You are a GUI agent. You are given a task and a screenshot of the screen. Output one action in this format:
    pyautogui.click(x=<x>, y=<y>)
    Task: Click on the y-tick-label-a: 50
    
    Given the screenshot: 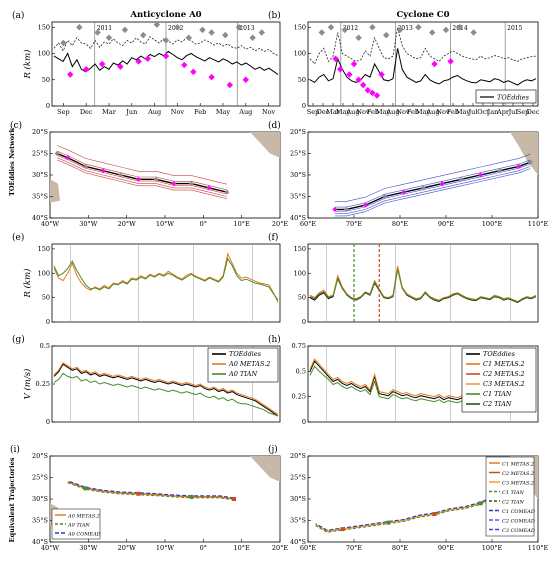 What is the action you would take?
    pyautogui.click(x=46, y=80)
    